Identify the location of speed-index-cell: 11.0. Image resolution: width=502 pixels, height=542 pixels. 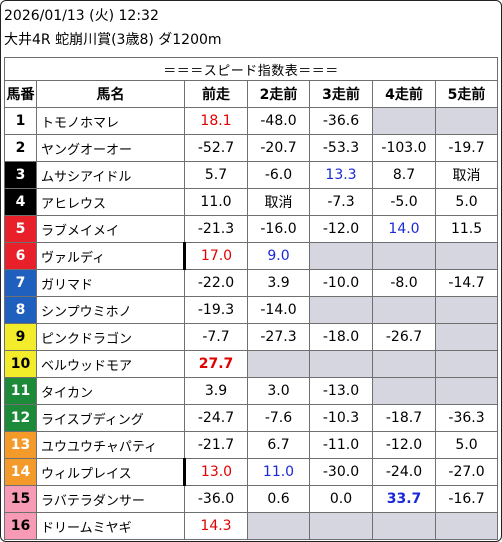
(278, 472).